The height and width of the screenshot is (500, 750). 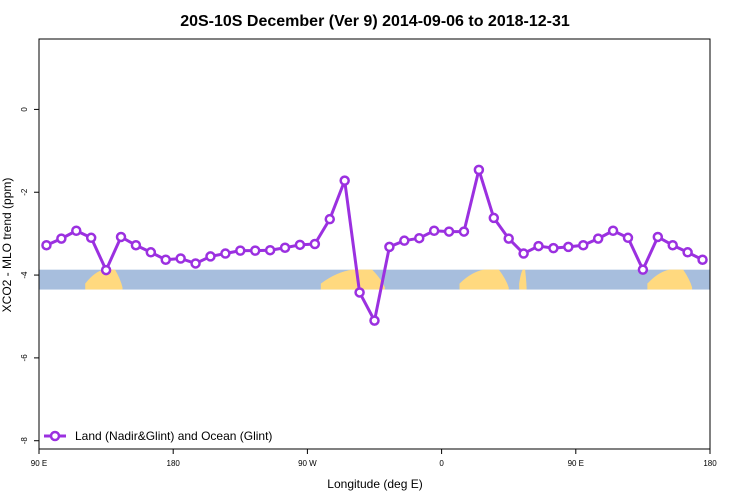 I want to click on x-axis-label: Longitude (deg E), so click(x=374, y=484).